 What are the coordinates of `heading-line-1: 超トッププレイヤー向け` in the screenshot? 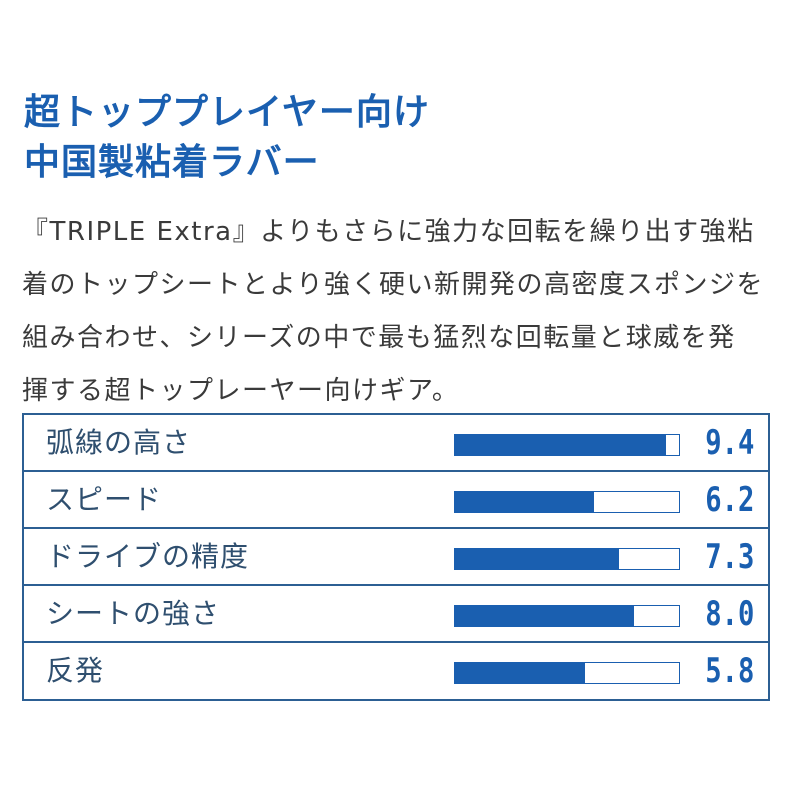 It's located at (227, 112).